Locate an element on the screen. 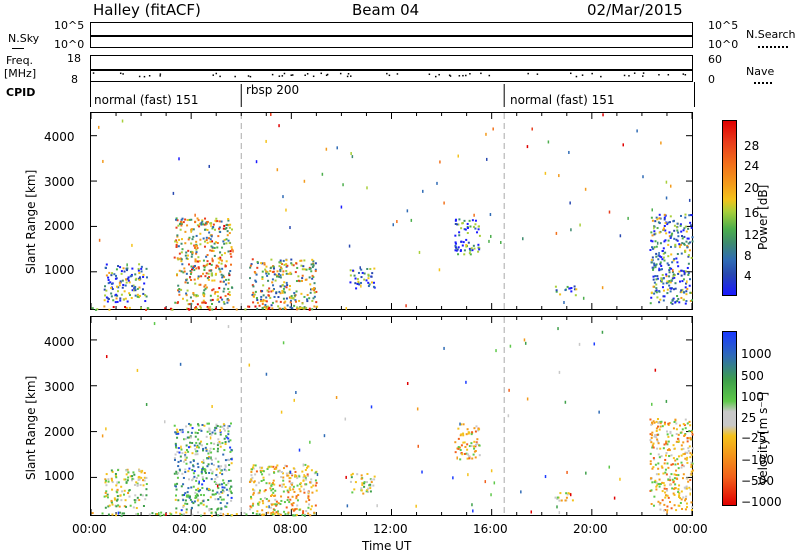 This screenshot has height=554, width=800. date-title: 02/Mar/2015 is located at coordinates (635, 10).